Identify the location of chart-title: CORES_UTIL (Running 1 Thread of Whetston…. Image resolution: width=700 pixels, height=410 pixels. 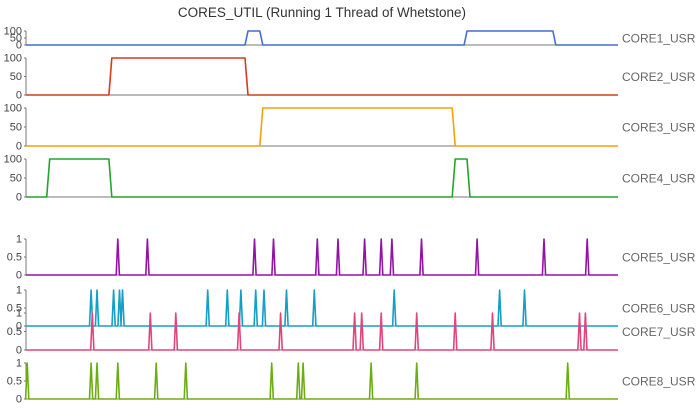
(322, 12).